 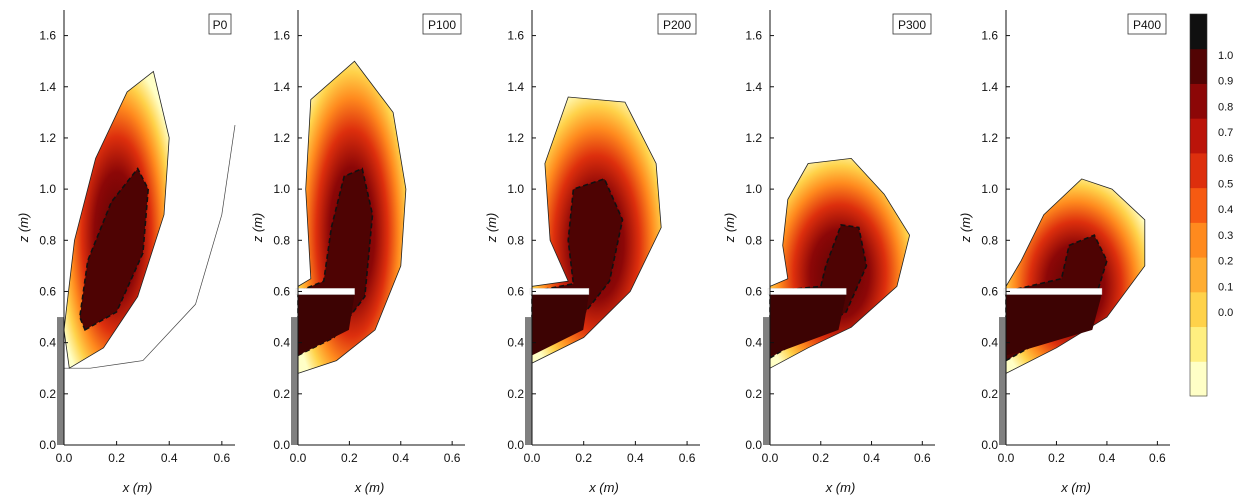 I want to click on colorbar-label: 0.5, so click(x=1225, y=185).